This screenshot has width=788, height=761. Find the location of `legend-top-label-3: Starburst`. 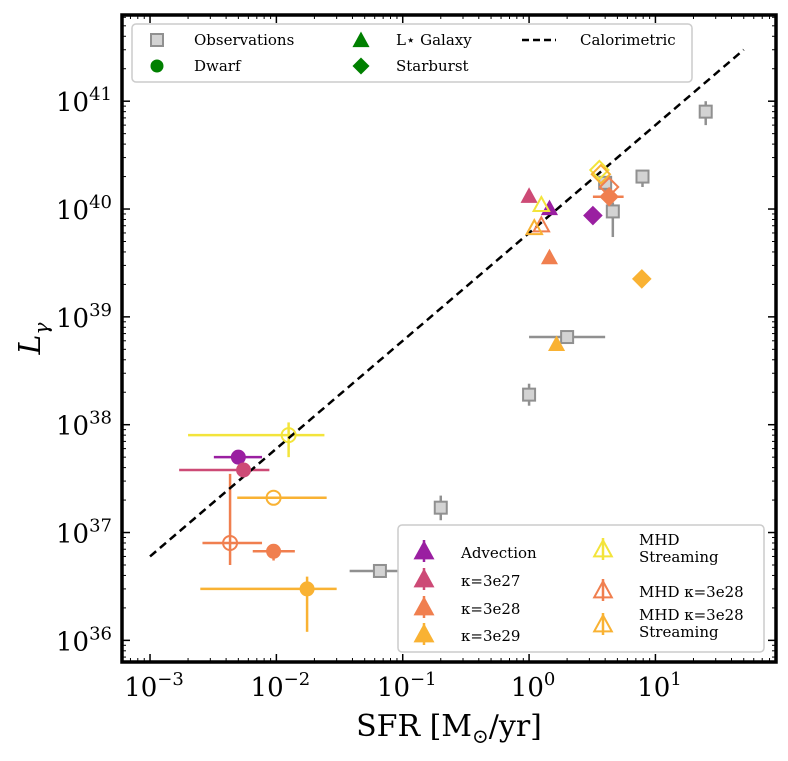

legend-top-label-3: Starburst is located at coordinates (432, 66).